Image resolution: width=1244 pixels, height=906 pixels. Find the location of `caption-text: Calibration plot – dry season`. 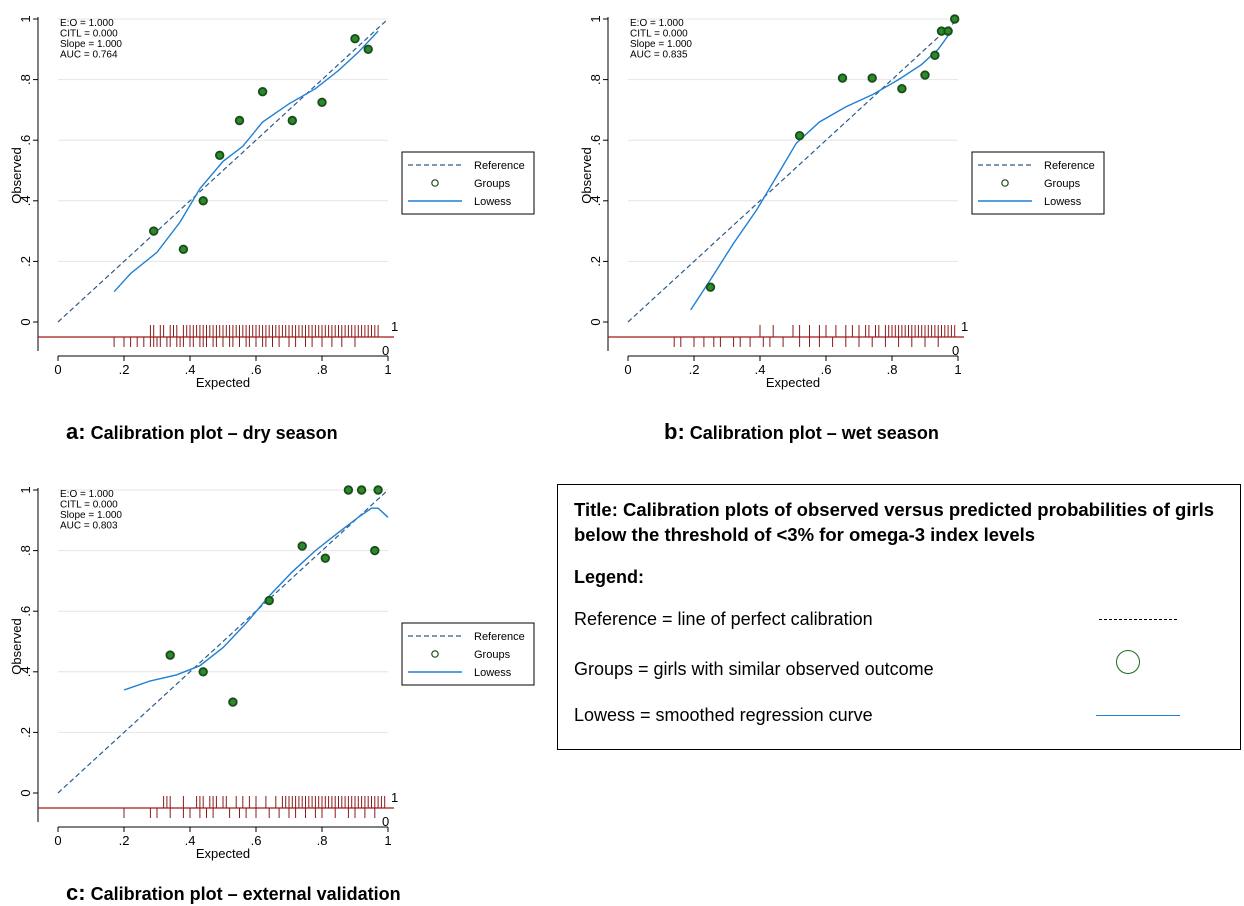

caption-text: Calibration plot – dry season is located at coordinates (214, 433).